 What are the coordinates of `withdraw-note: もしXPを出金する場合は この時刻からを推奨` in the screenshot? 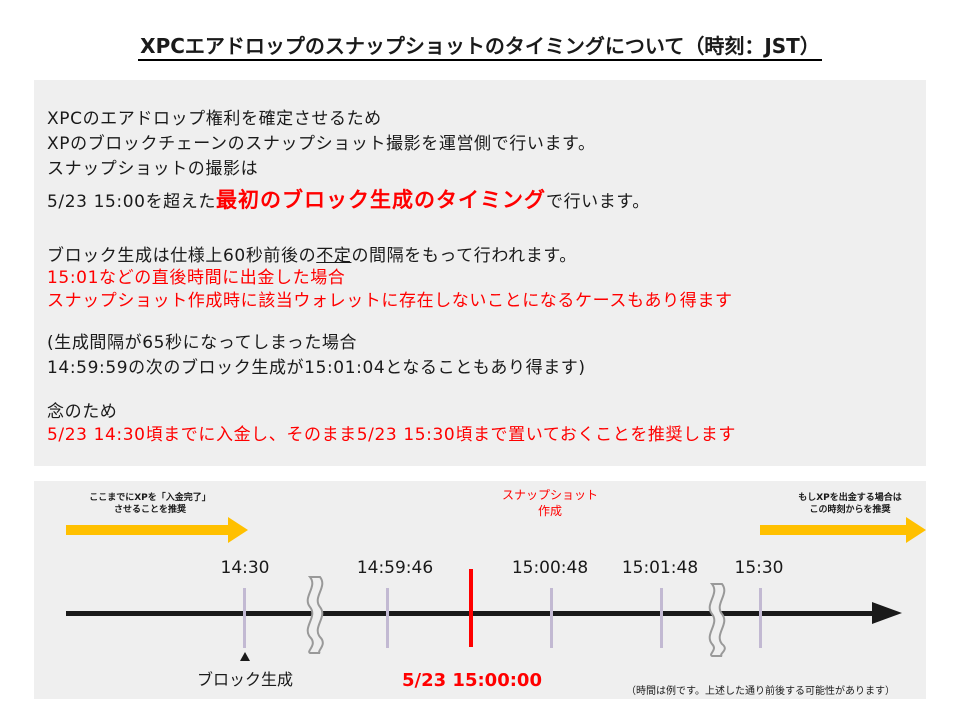 It's located at (850, 504).